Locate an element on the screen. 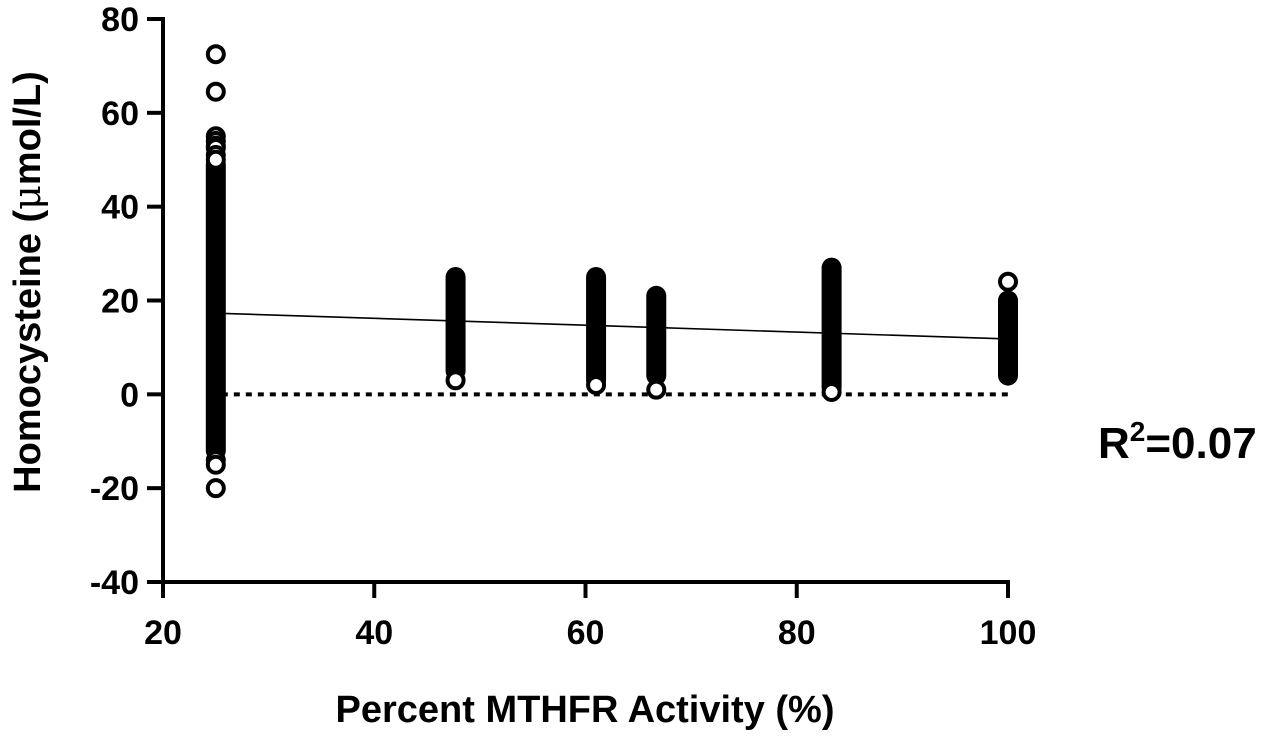  y-axis-label: Homocysteine (μmol/L) is located at coordinates (27, 282).